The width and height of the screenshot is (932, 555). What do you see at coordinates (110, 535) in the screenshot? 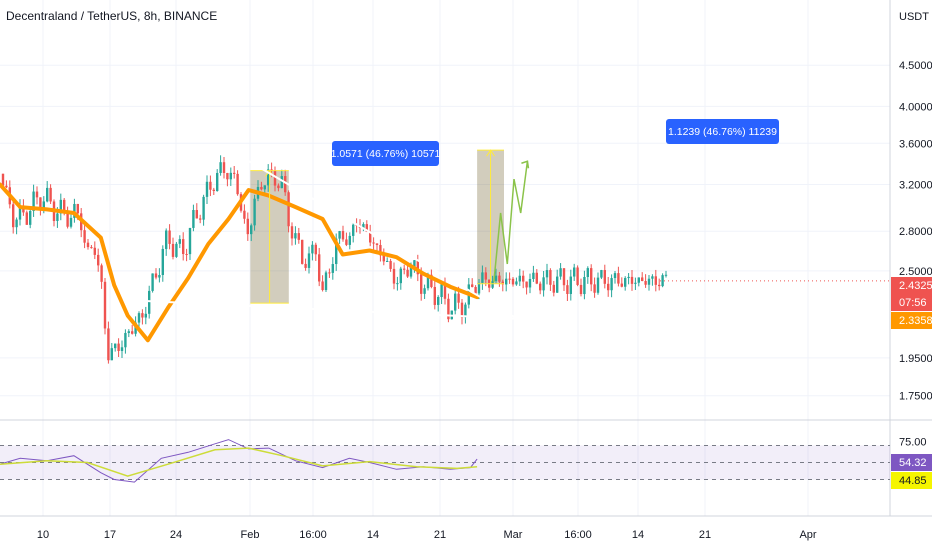
I see `time-tick-label: 17` at bounding box center [110, 535].